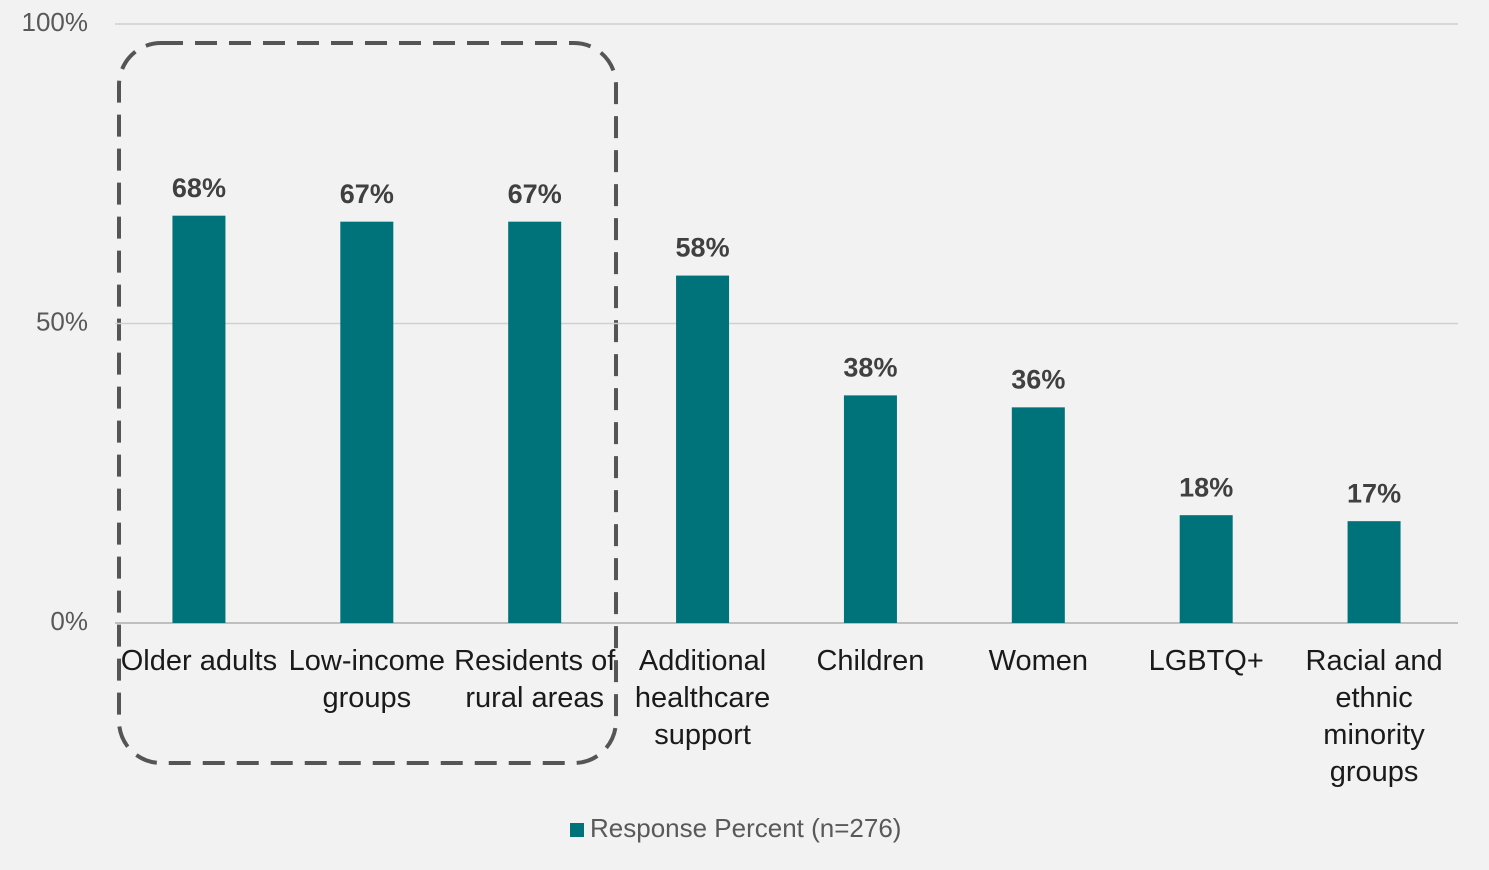 This screenshot has width=1489, height=870. I want to click on x-tick-label: Low-income groups, so click(366, 679).